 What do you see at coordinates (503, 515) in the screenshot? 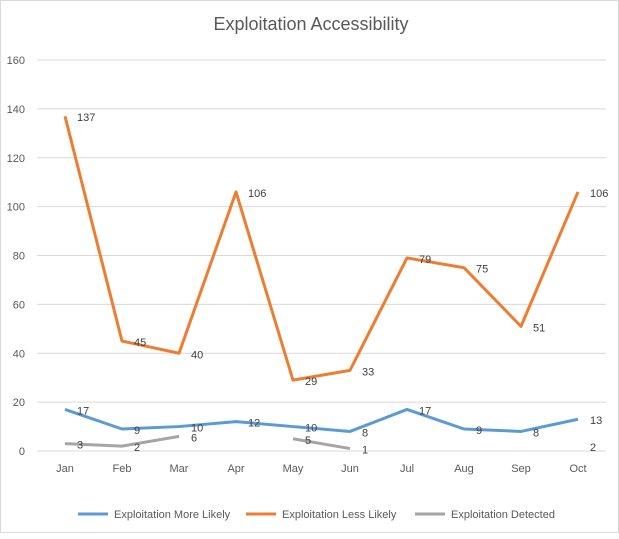
I see `legend-label: Exploitation Detected` at bounding box center [503, 515].